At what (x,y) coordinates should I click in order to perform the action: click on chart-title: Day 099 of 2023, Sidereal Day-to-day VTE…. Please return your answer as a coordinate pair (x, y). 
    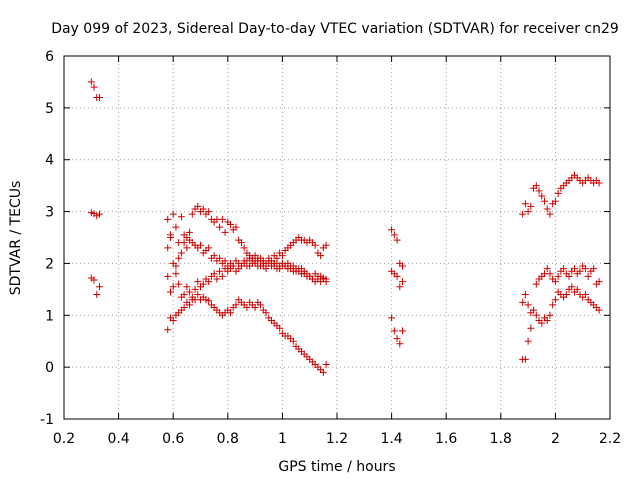
    Looking at the image, I should click on (335, 29).